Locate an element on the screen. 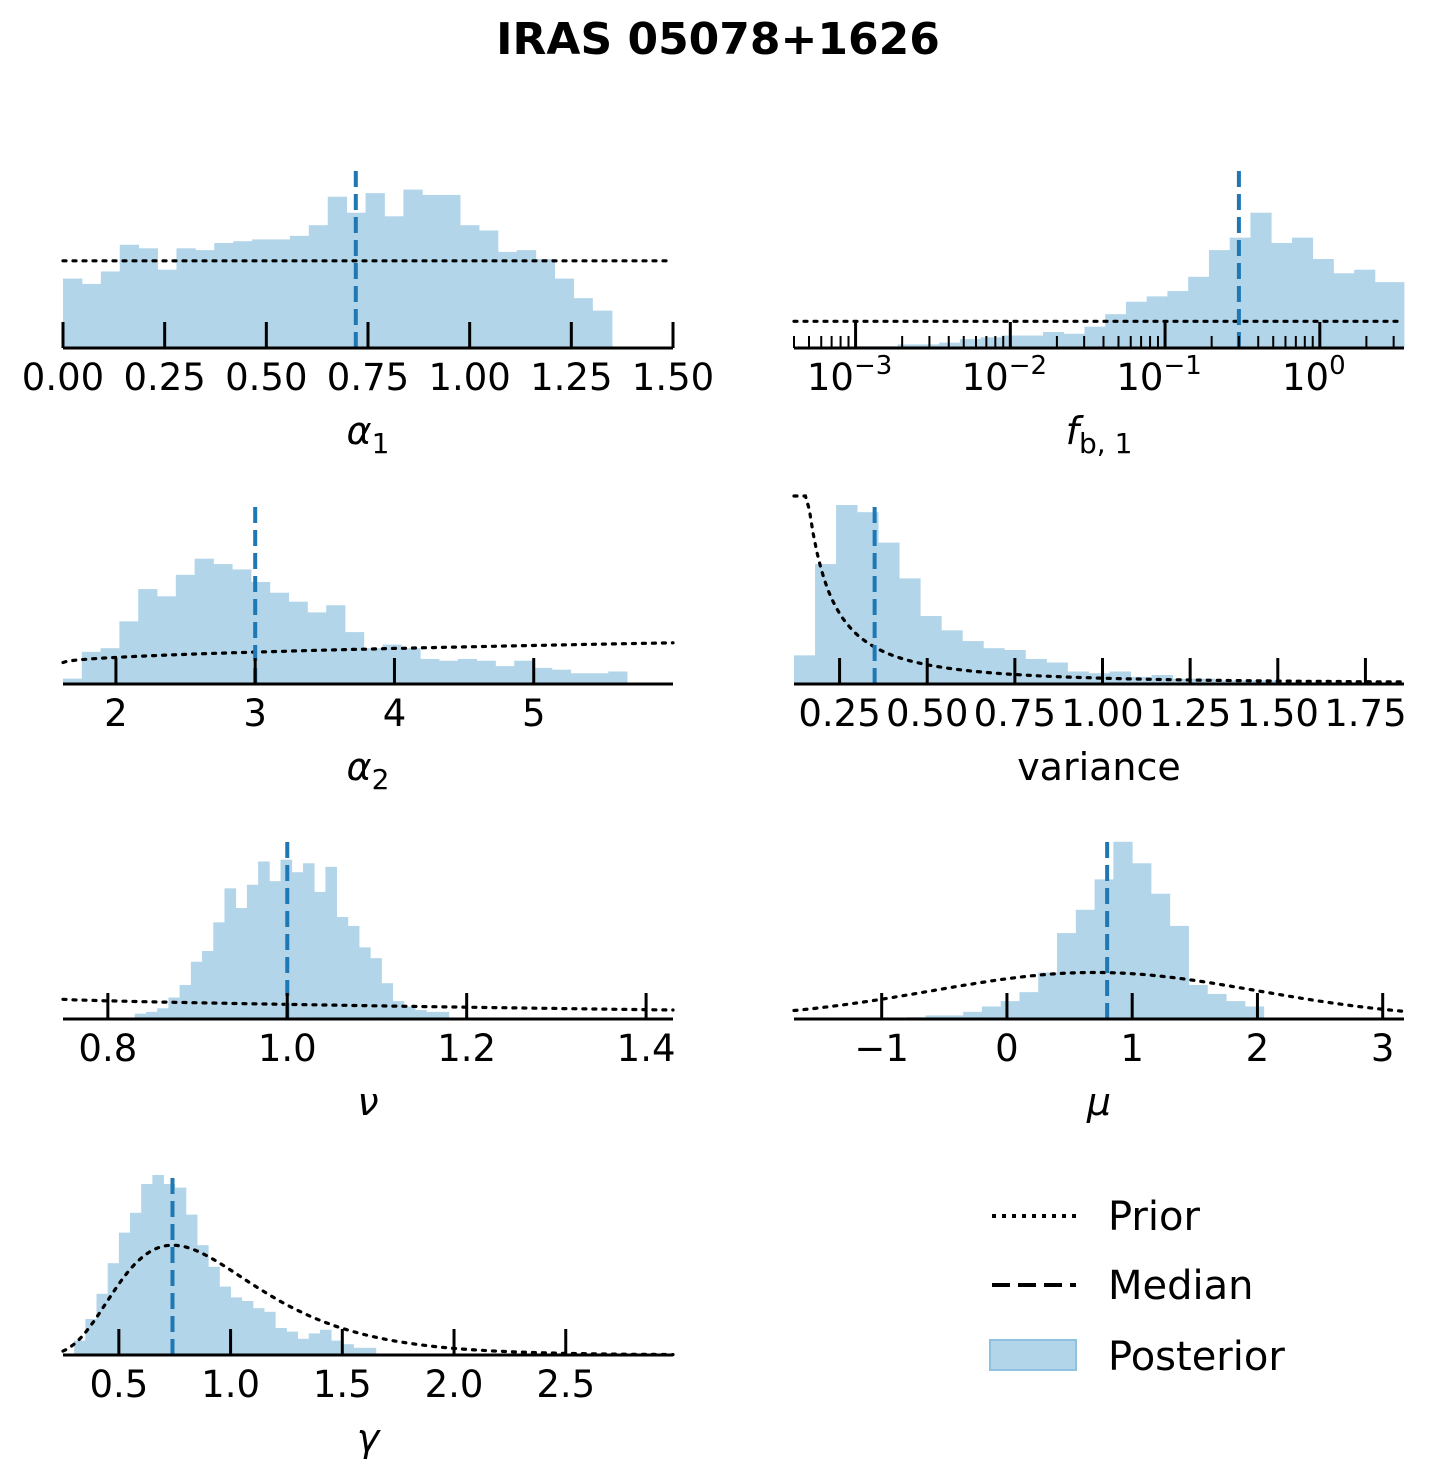 Image resolution: width=1436 pixels, height=1476 pixels. panel-mu: −1 0 1 2 3 μ is located at coordinates (1099, 982).